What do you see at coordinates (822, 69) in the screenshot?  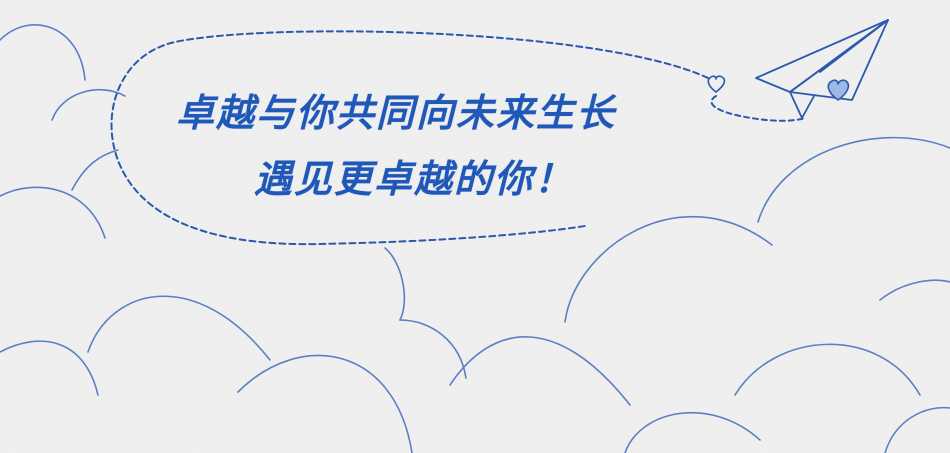 I see `paper-plane-icon` at bounding box center [822, 69].